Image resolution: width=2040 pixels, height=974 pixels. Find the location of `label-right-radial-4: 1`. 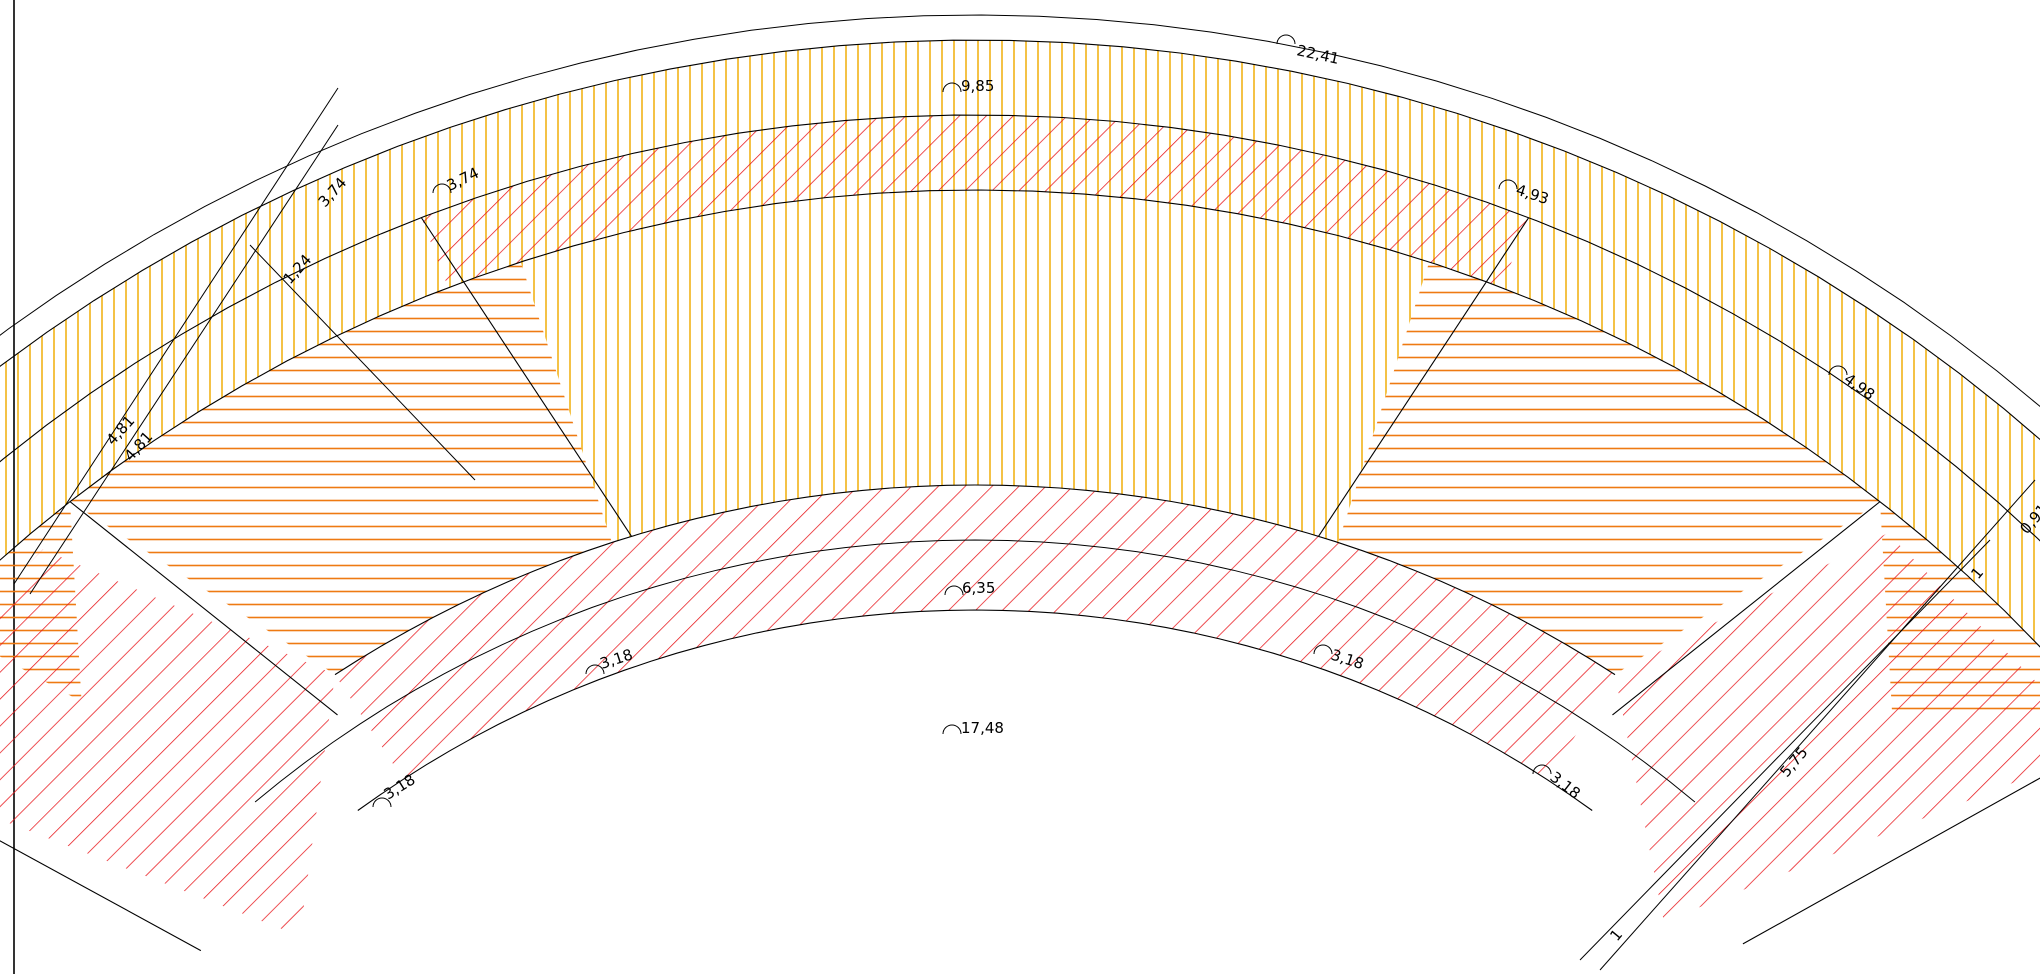

label-right-radial-4: 1 is located at coordinates (1616, 935).